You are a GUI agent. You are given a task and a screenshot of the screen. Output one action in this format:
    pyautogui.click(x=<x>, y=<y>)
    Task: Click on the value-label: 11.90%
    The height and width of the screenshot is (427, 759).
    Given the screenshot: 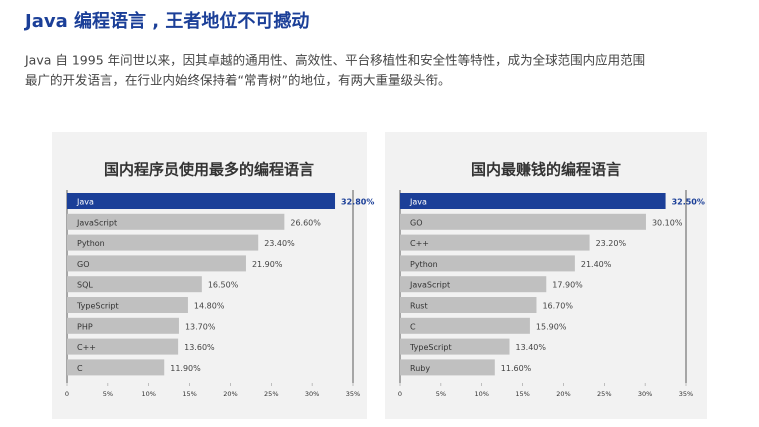 What is the action you would take?
    pyautogui.click(x=185, y=368)
    